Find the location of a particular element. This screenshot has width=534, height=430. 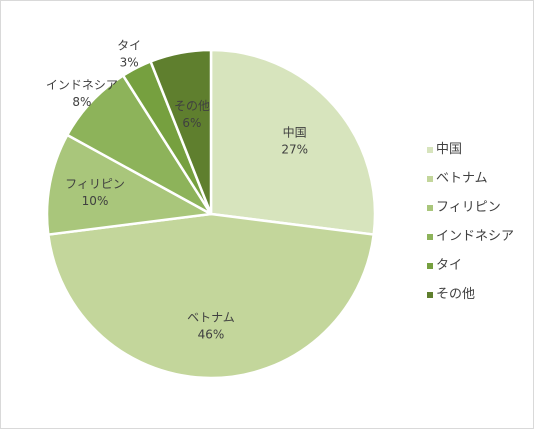

legend-label-china: 中国 is located at coordinates (449, 149).